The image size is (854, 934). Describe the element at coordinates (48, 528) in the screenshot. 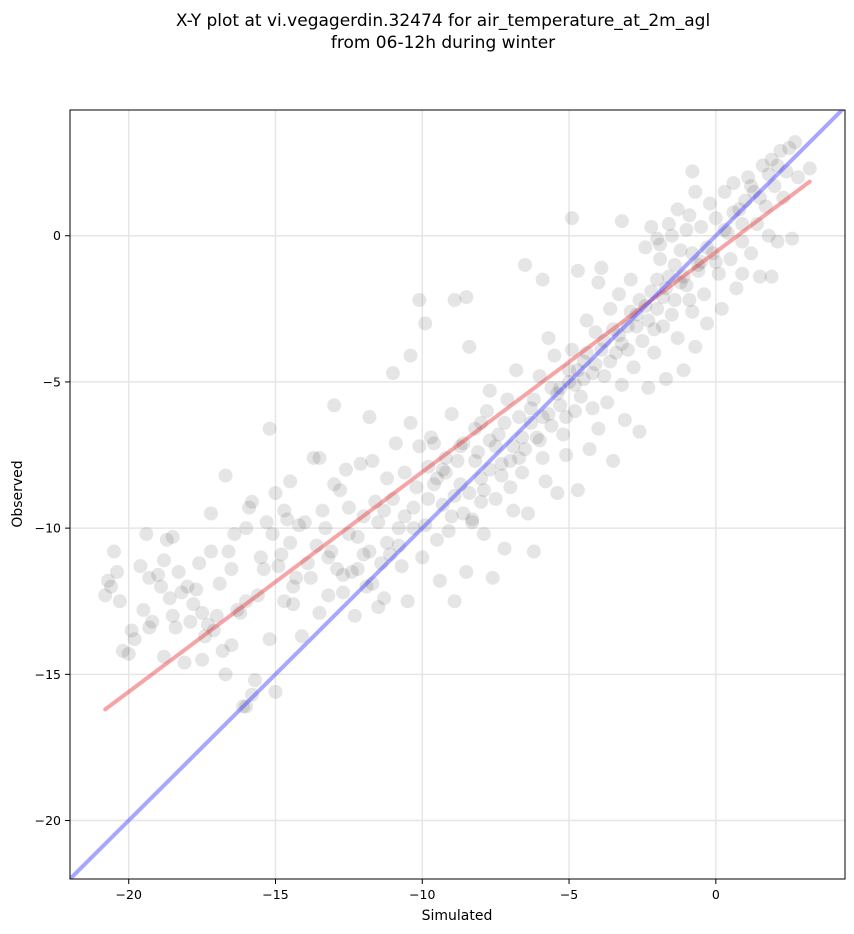

I see `y-tick-label: −10` at that location.